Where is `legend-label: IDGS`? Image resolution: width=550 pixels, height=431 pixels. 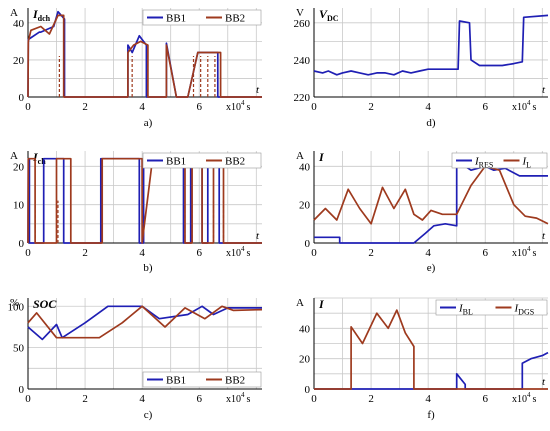
legend-label: IDGS is located at coordinates (524, 310).